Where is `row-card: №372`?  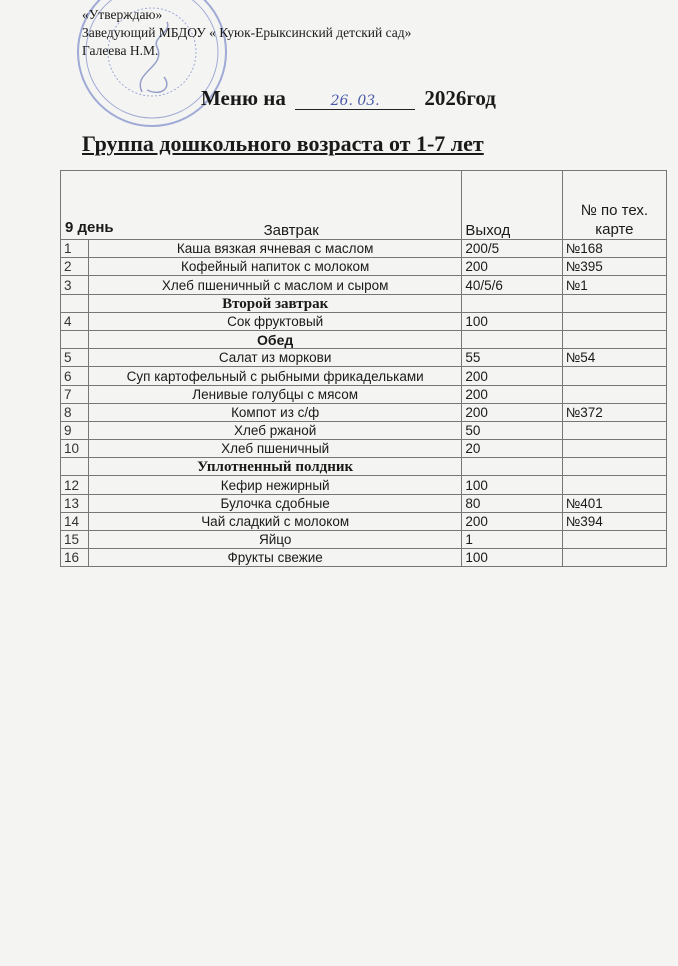 row-card: №372 is located at coordinates (614, 412).